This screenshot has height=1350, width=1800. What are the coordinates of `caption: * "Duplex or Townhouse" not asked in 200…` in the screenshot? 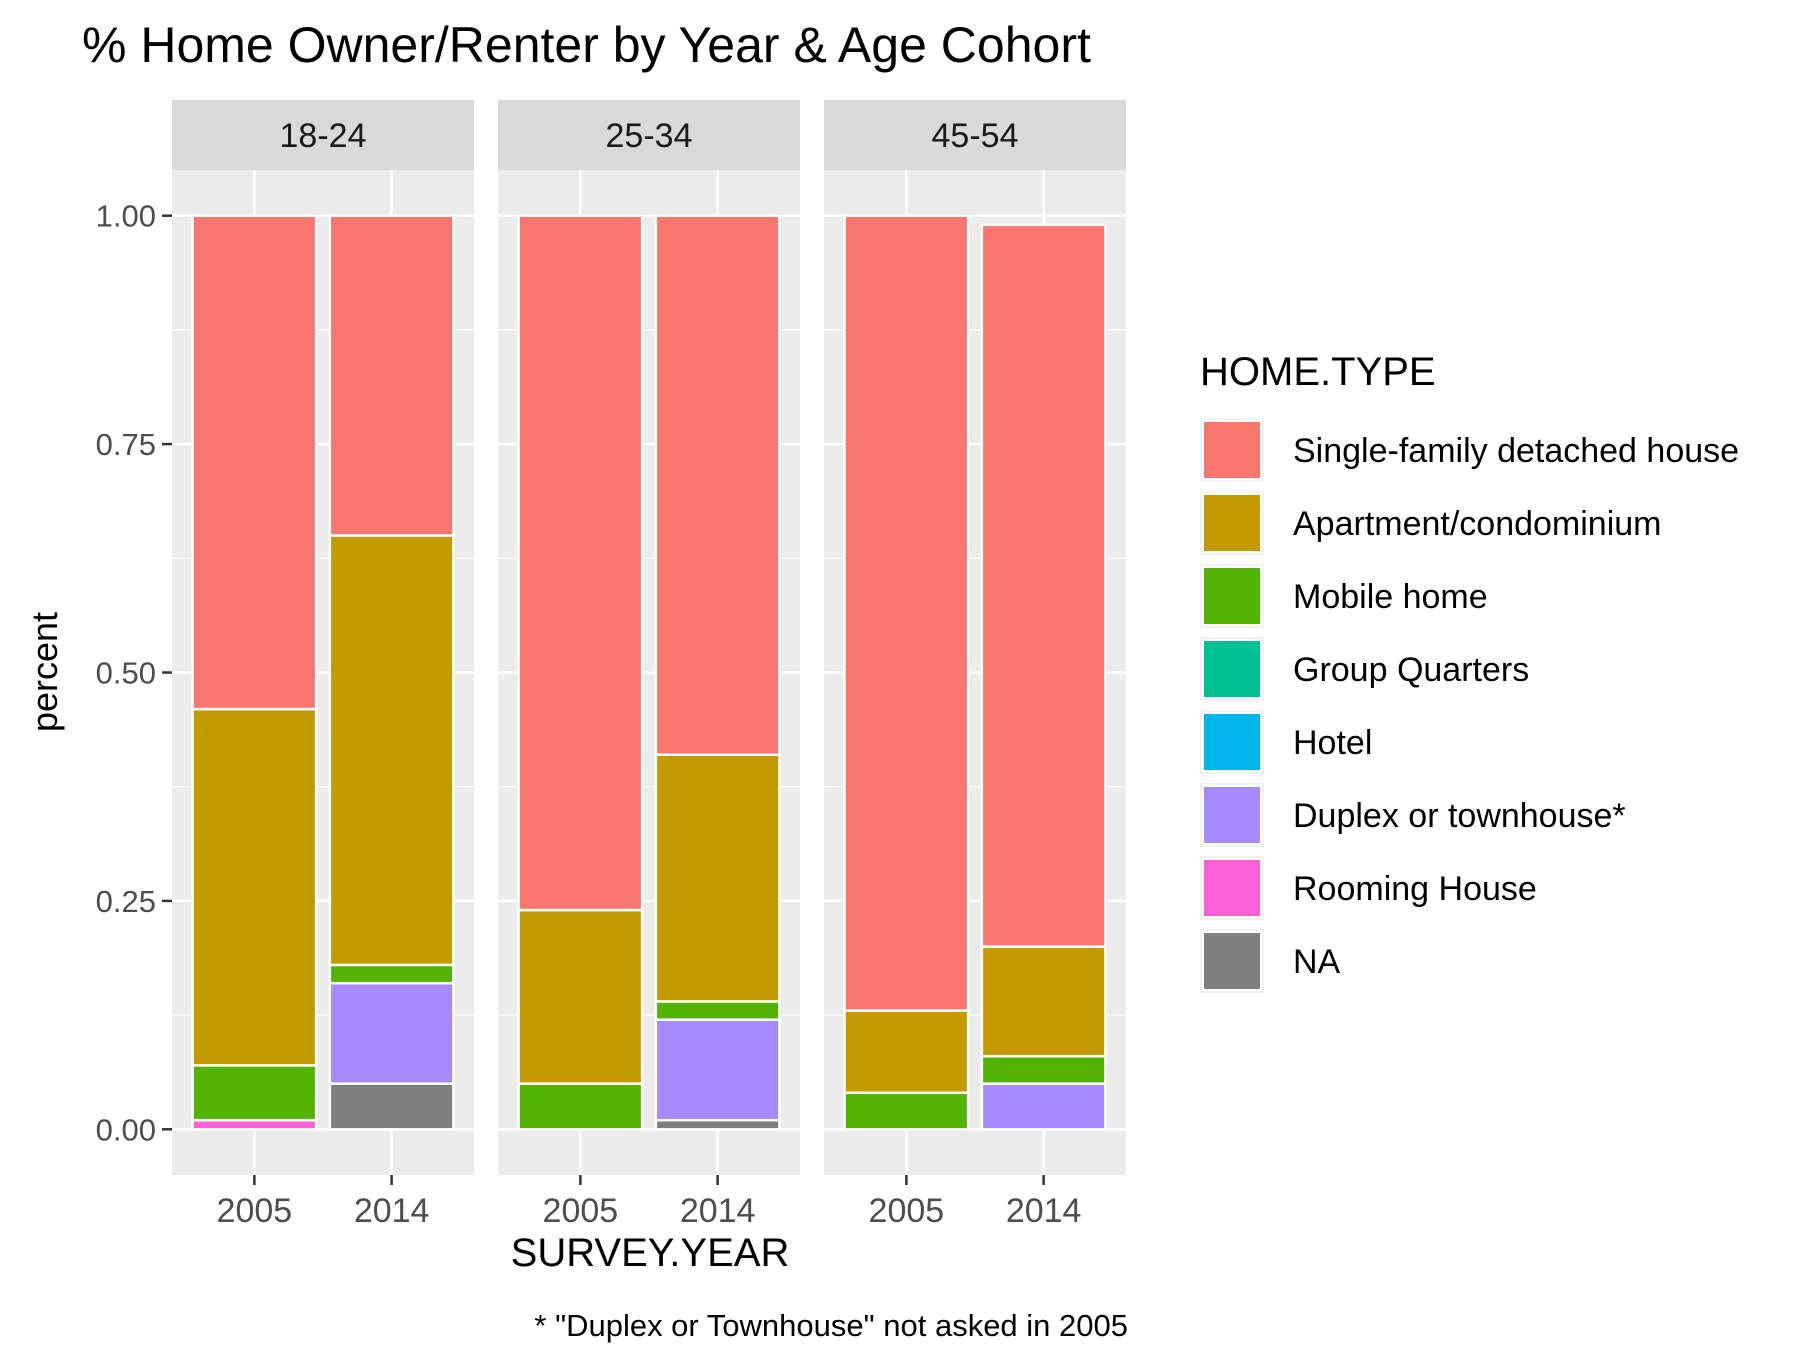 It's located at (831, 1325).